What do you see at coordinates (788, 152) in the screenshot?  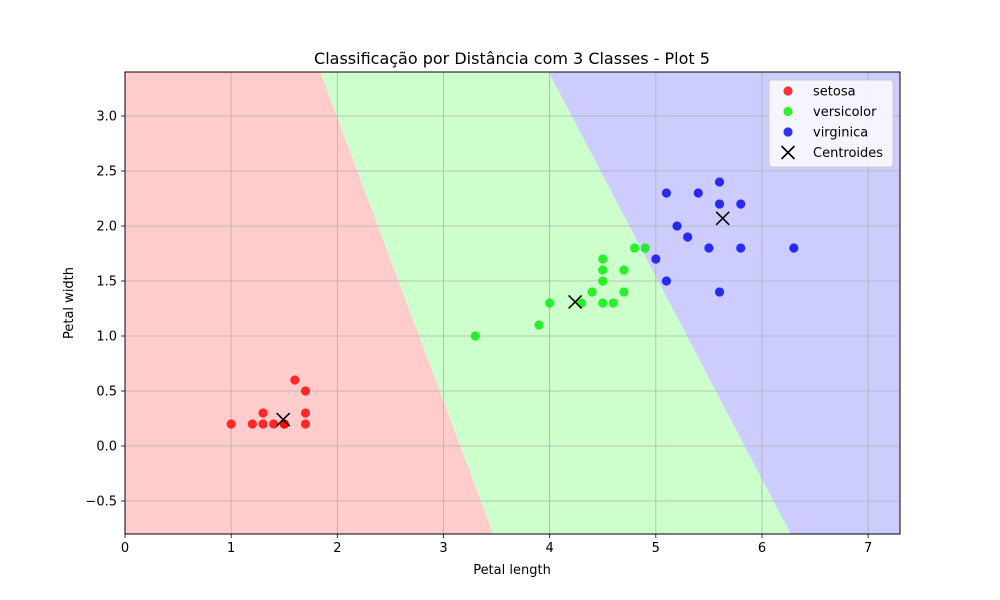 I see `legend-marker-centroids` at bounding box center [788, 152].